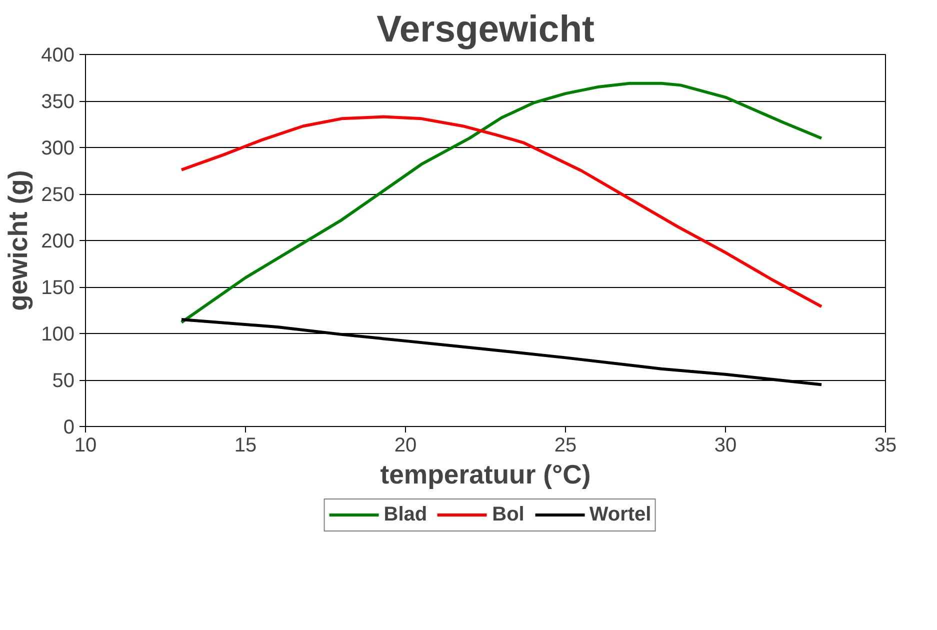  What do you see at coordinates (63, 381) in the screenshot?
I see `y-tick-label: 50` at bounding box center [63, 381].